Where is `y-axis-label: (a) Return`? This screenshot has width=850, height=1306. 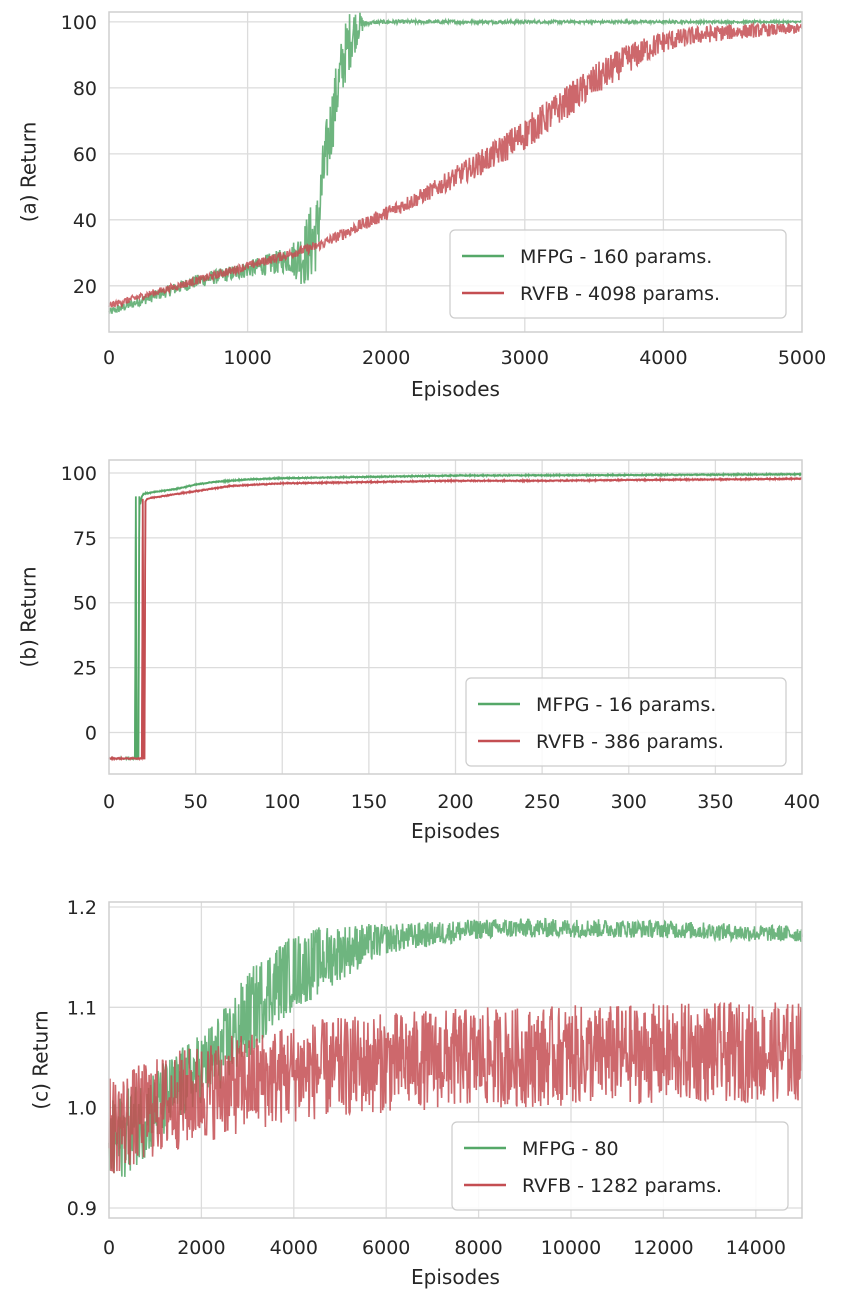 y-axis-label: (a) Return is located at coordinates (29, 172).